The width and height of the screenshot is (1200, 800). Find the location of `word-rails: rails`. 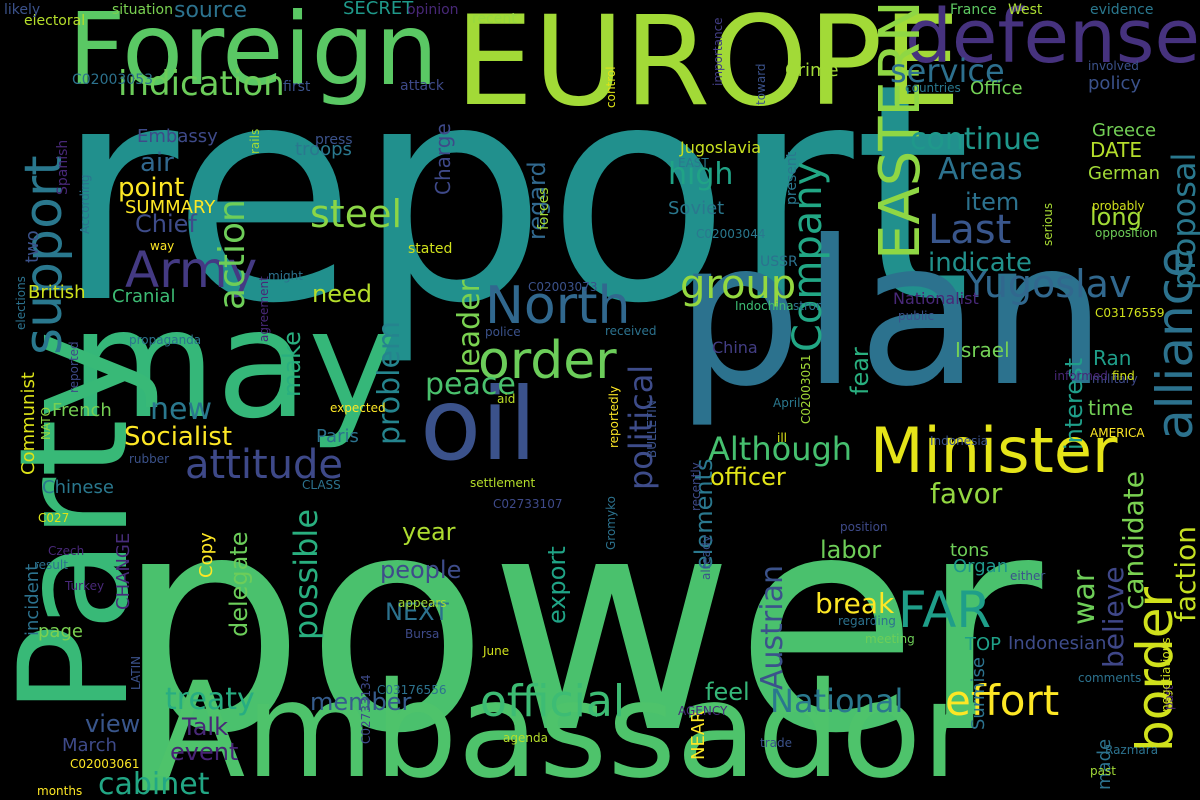

word-rails: rails is located at coordinates (255, 141).